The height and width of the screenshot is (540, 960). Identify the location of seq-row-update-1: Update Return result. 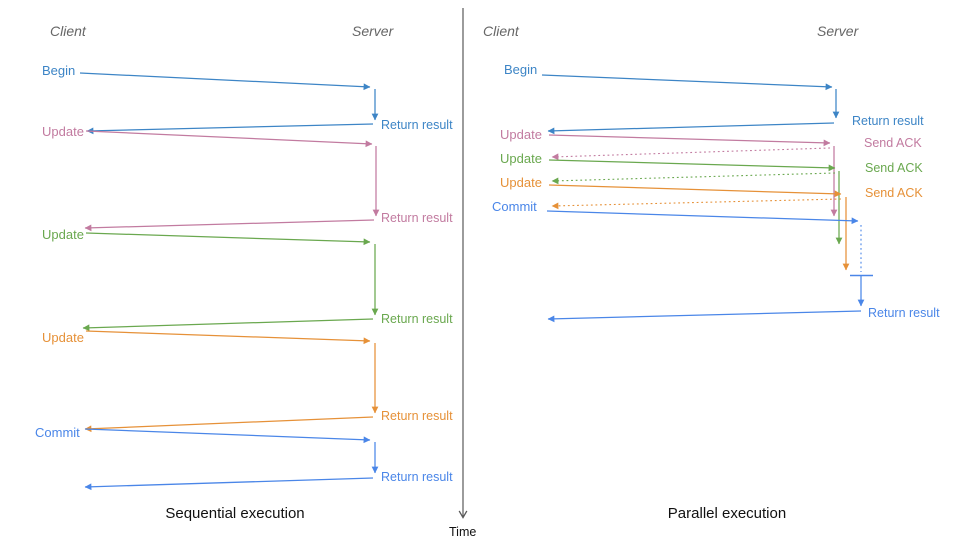
(247, 178).